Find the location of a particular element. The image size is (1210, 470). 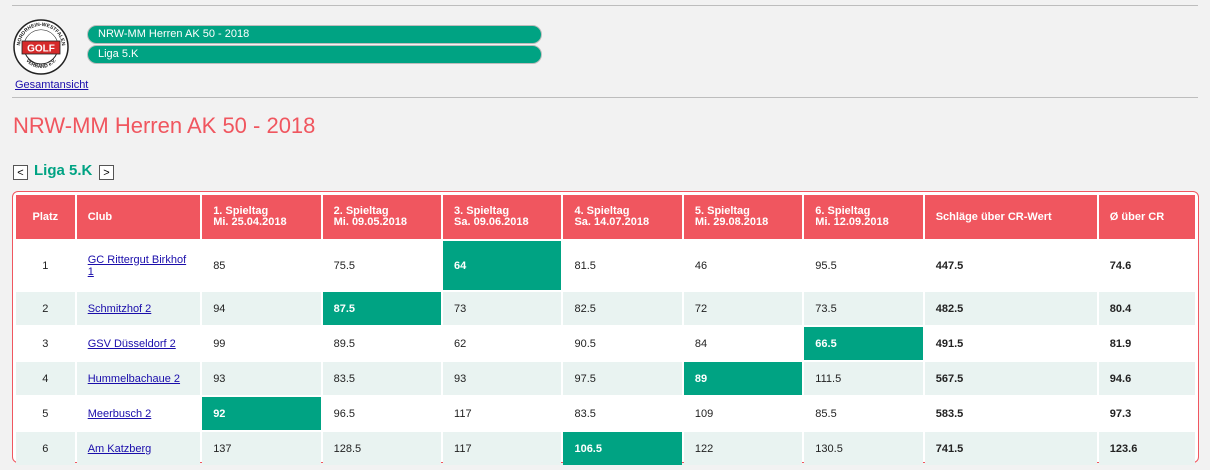

best-score-cell: 66.5 is located at coordinates (863, 343).